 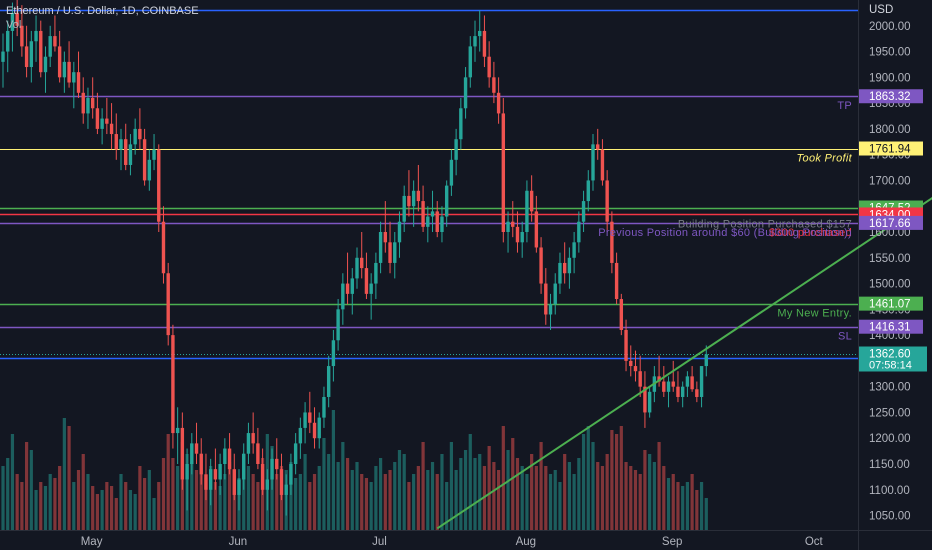 What do you see at coordinates (890, 285) in the screenshot?
I see `price-tick: 1500.00` at bounding box center [890, 285].